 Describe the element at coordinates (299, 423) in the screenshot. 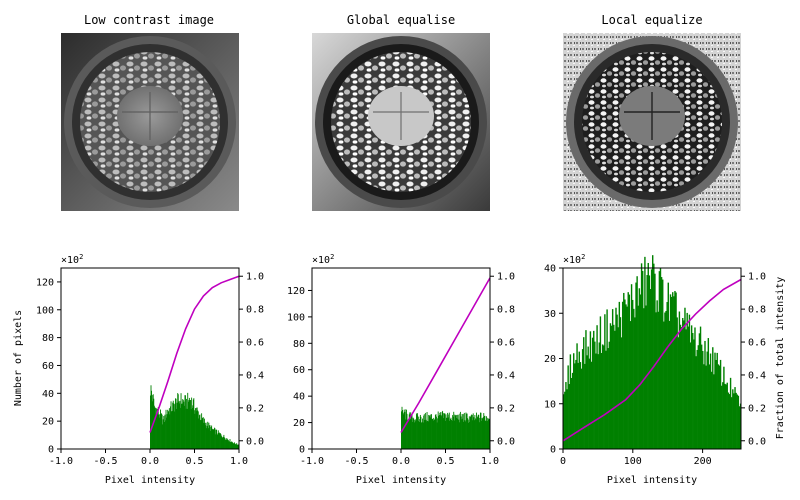

I see `y-tick-label: 20` at that location.